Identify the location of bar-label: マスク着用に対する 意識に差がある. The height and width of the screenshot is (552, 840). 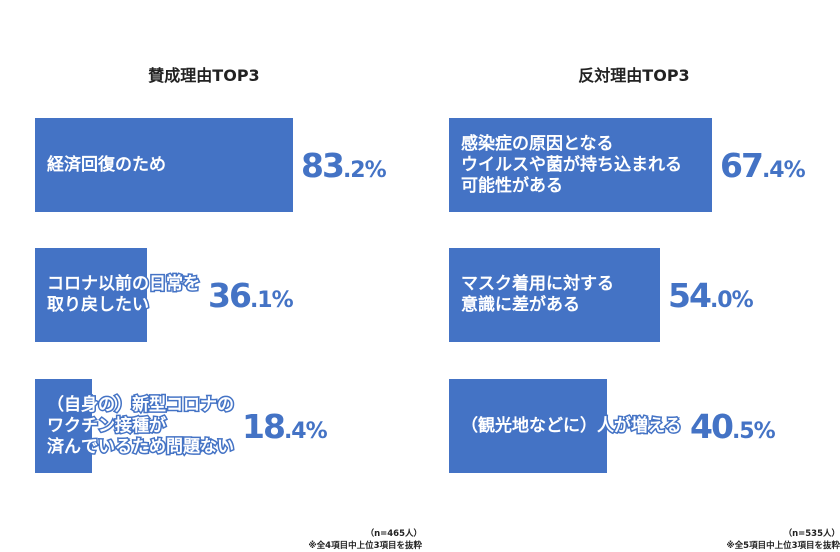
(538, 295).